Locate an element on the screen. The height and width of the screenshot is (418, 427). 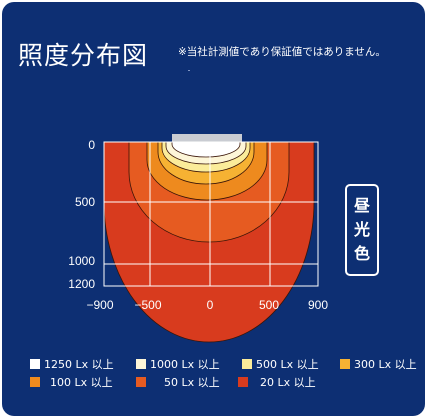
legend-item: 20 Lx 以上 is located at coordinates (277, 382).